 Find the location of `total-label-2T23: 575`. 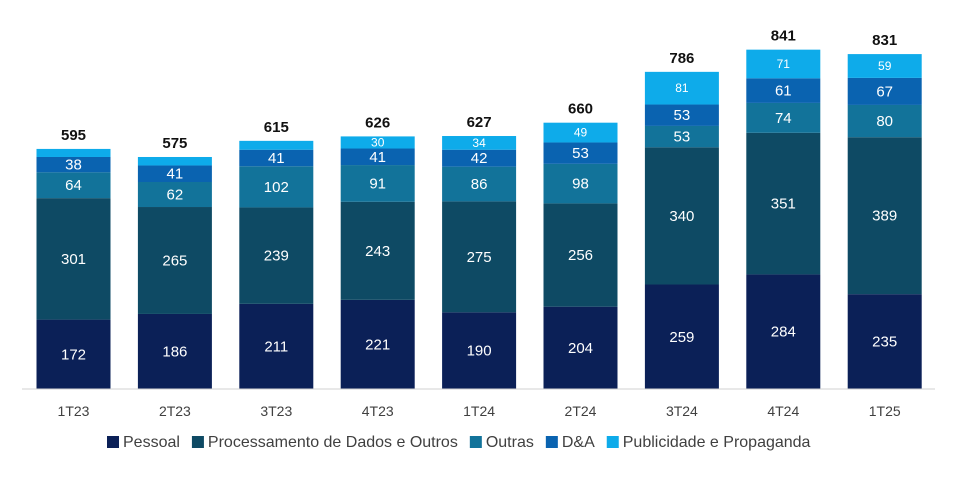

total-label-2T23: 575 is located at coordinates (174, 143).